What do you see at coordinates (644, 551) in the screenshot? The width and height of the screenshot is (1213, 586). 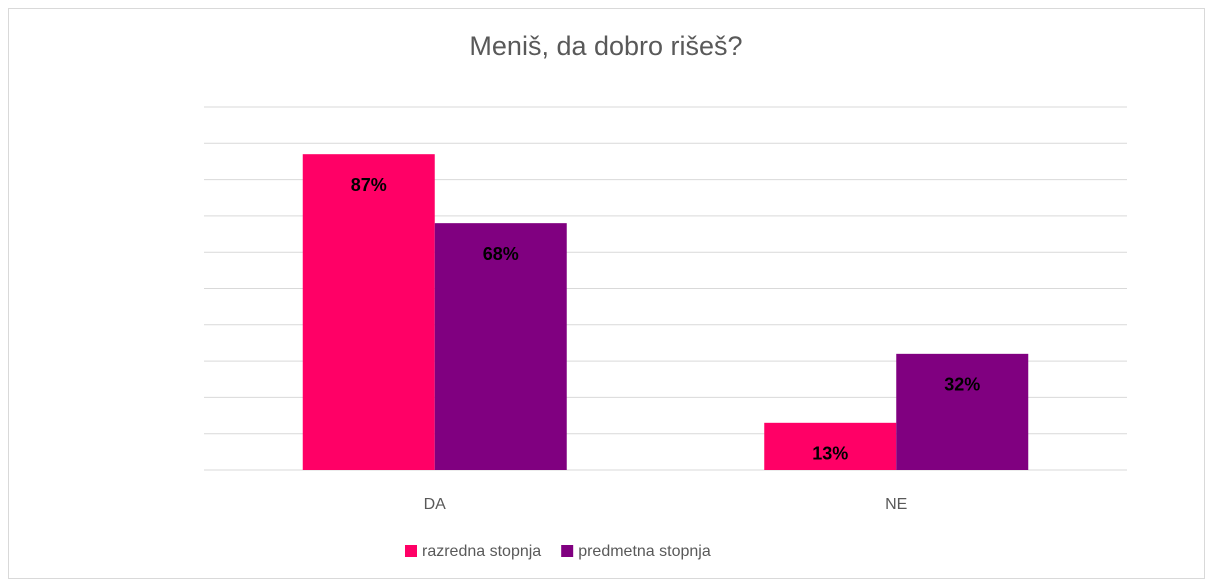 I see `legend-label: predmetna stopnja` at bounding box center [644, 551].